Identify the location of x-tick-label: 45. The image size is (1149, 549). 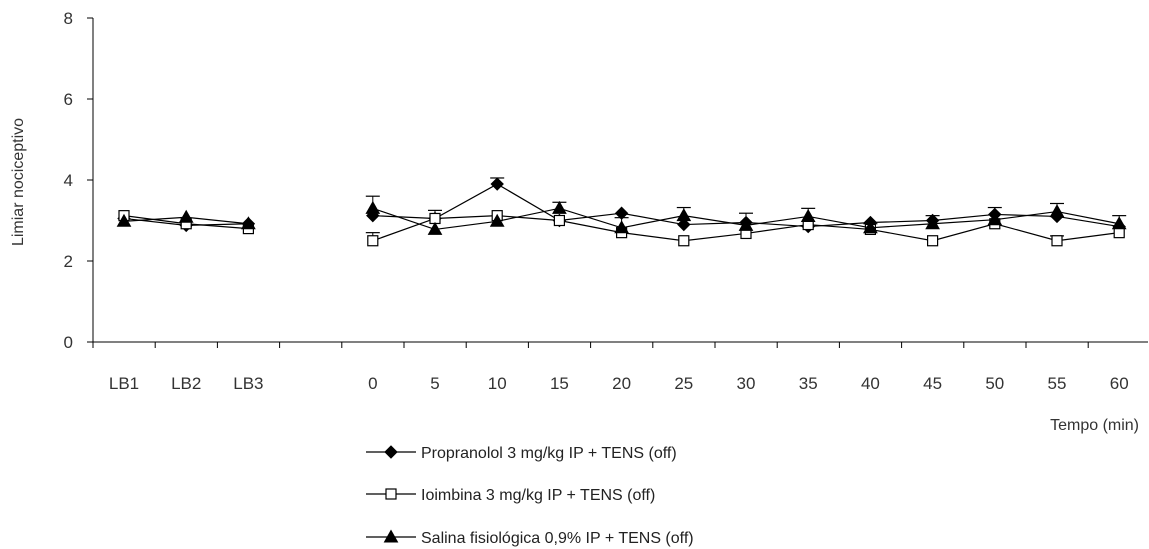
(932, 383).